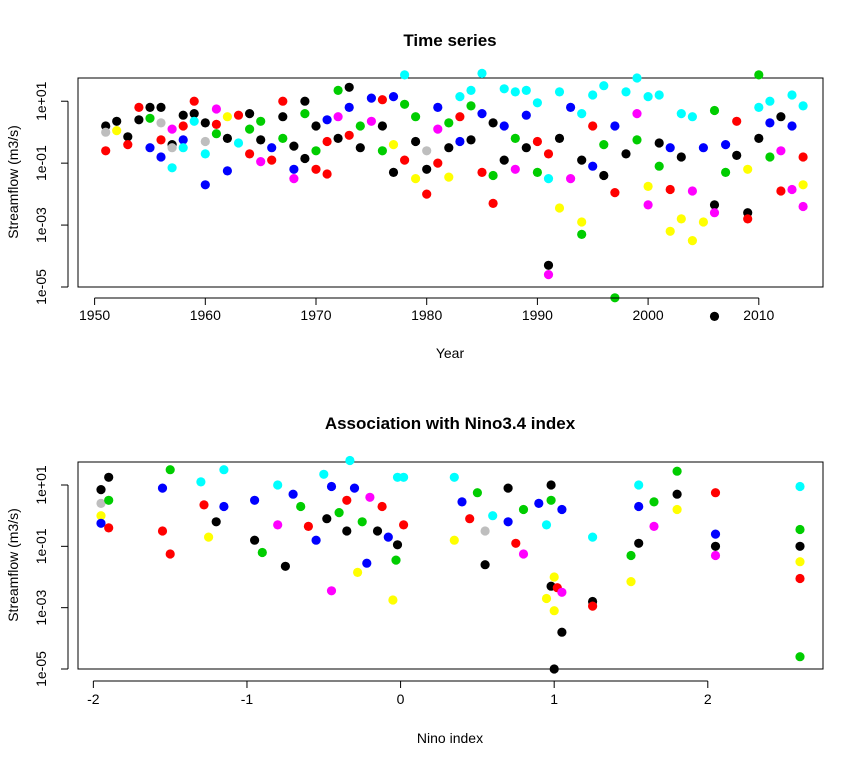  What do you see at coordinates (51, 193) in the screenshot?
I see `time-series-y-axis: 1e-05 1e-03 1e-01 1e+01` at bounding box center [51, 193].